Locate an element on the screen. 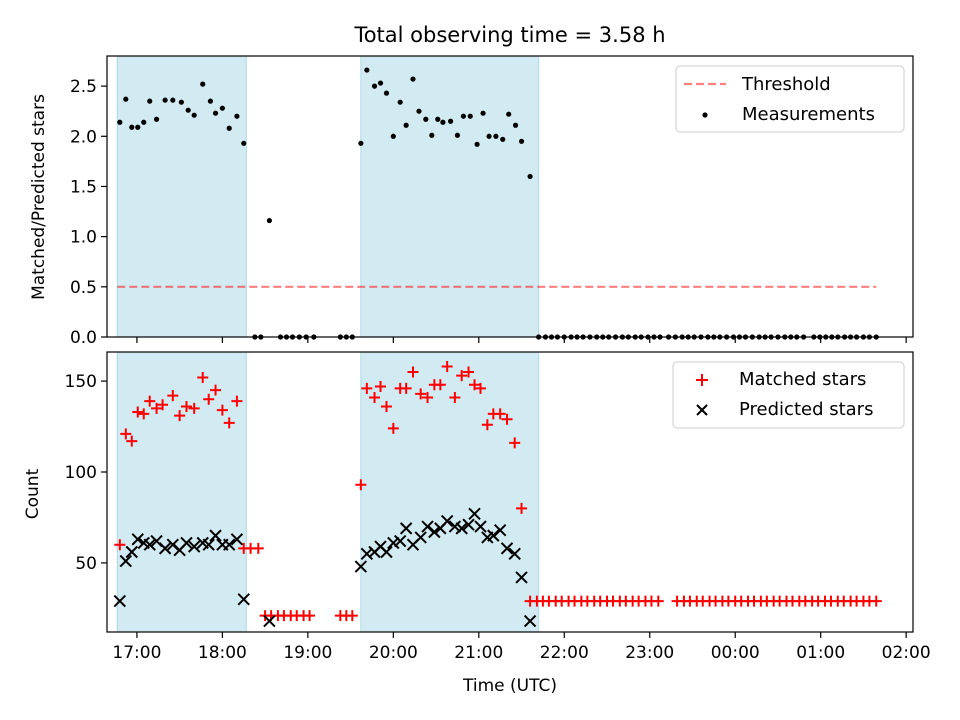 This screenshot has width=960, height=720. legend-threshold-label: Threshold is located at coordinates (786, 84).